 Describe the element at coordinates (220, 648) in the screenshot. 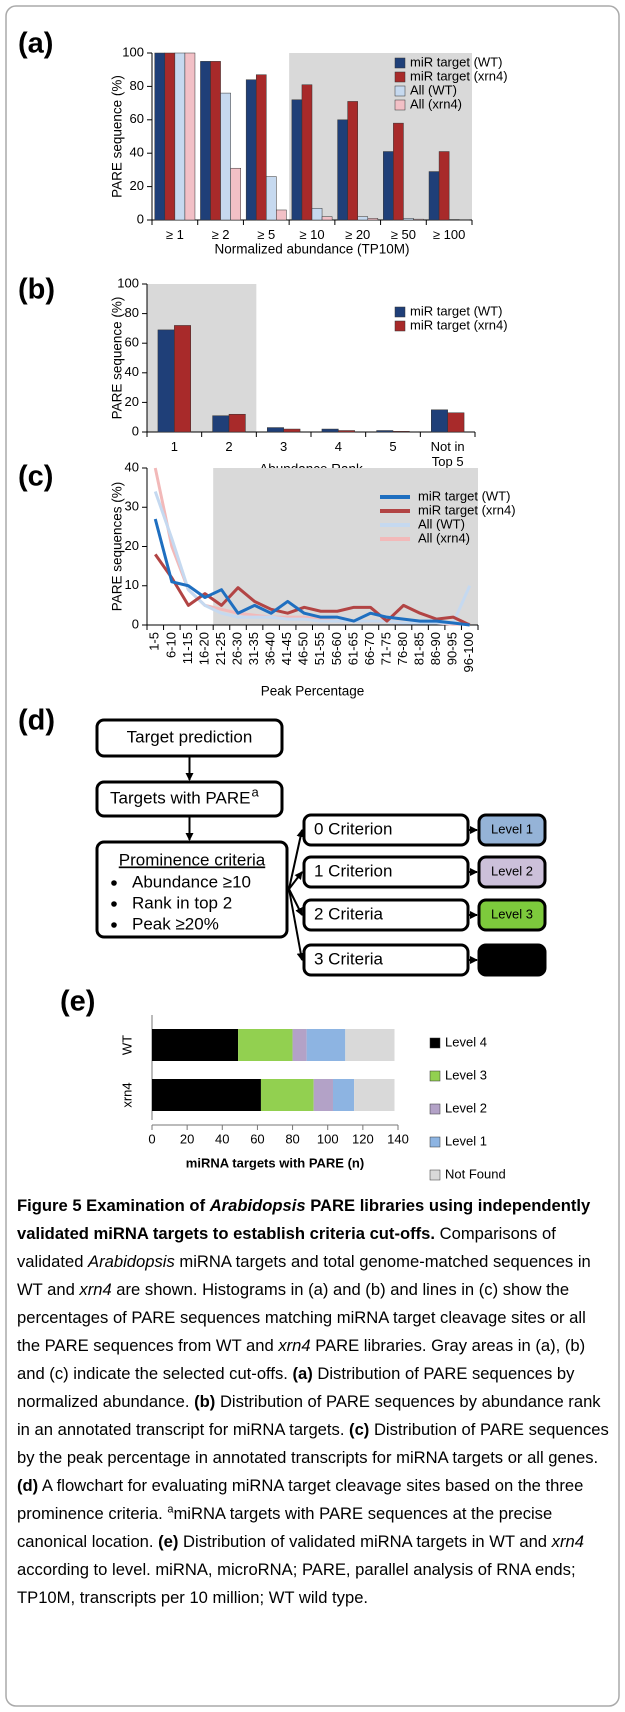

I see `x-tick-label: 21-25` at that location.